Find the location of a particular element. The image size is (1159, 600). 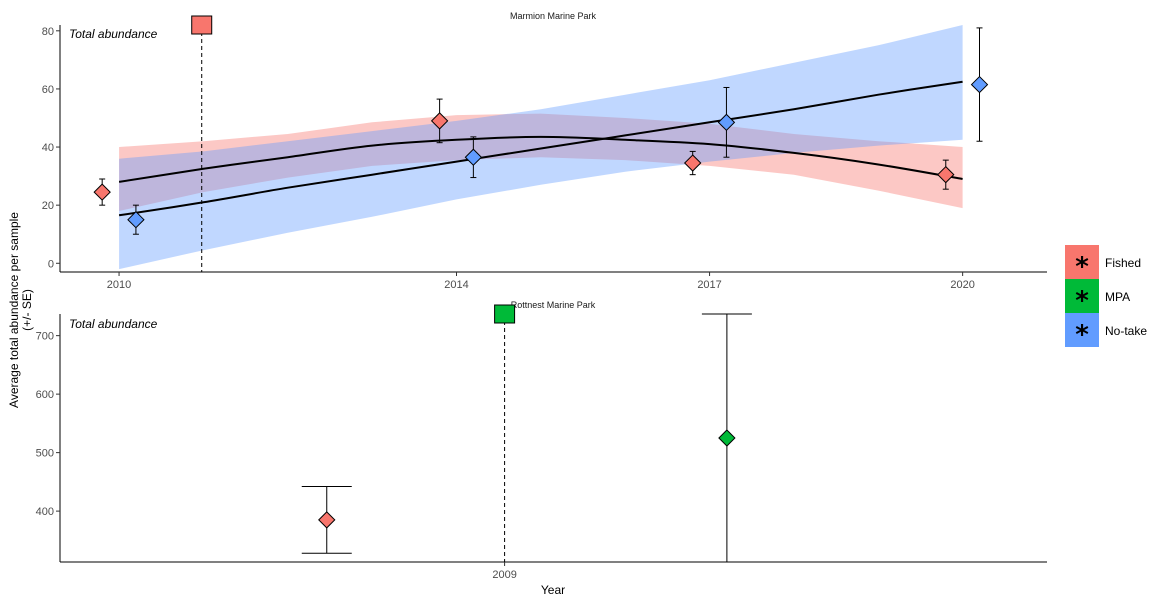

trend-line-fished is located at coordinates (540, 159).